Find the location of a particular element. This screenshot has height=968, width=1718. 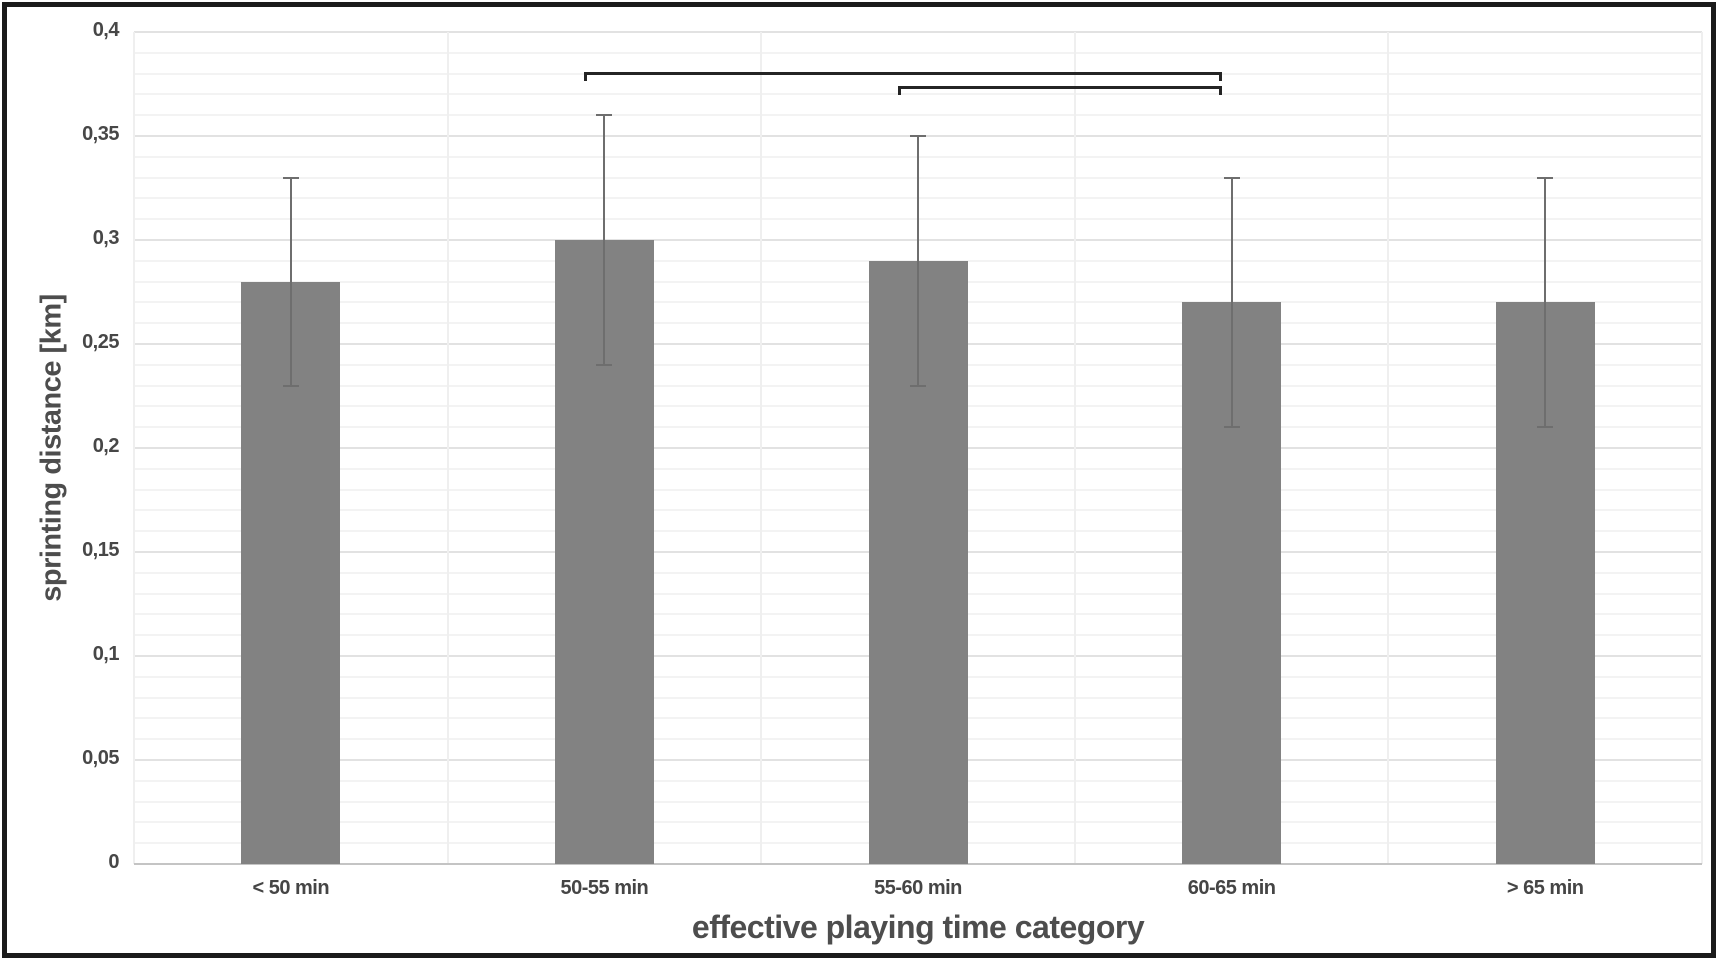

major-gridline is located at coordinates (918, 32).